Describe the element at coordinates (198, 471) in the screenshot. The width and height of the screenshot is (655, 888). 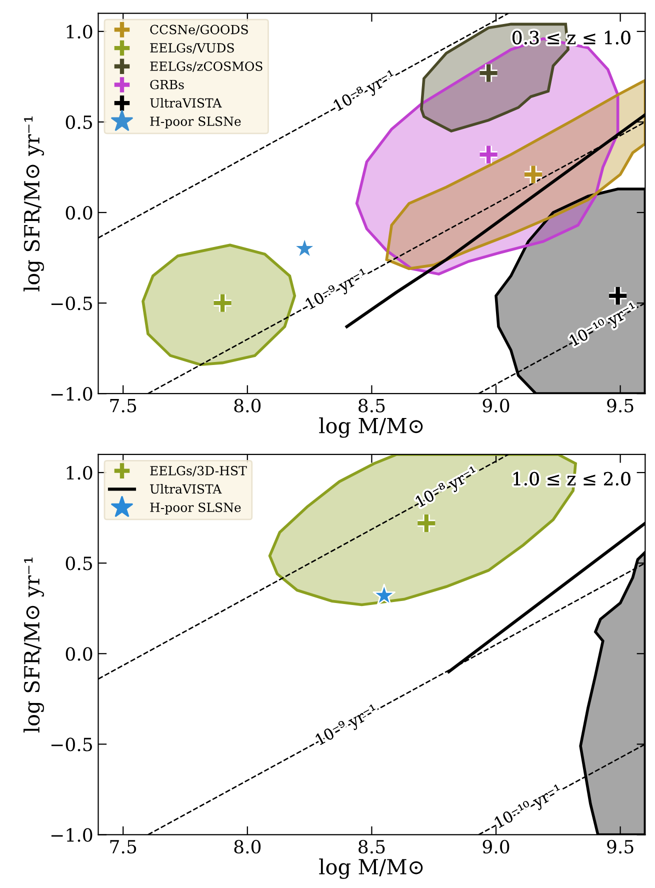
I see `legend-label: EELGs/3D-HST` at that location.